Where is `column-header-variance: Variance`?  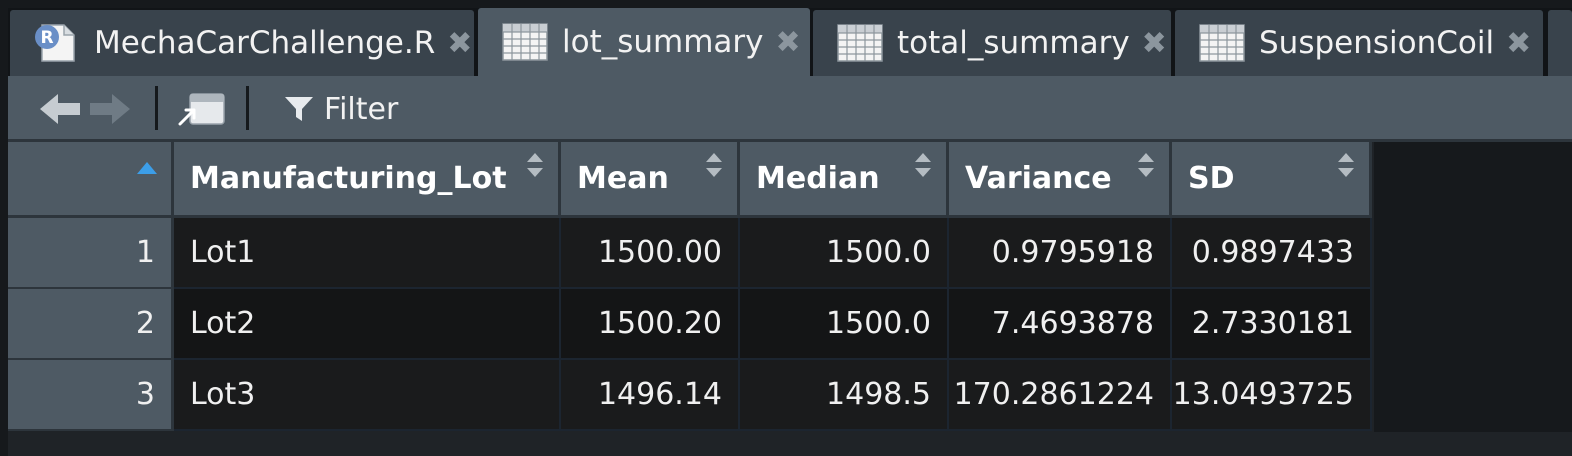
column-header-variance: Variance is located at coordinates (1060, 180).